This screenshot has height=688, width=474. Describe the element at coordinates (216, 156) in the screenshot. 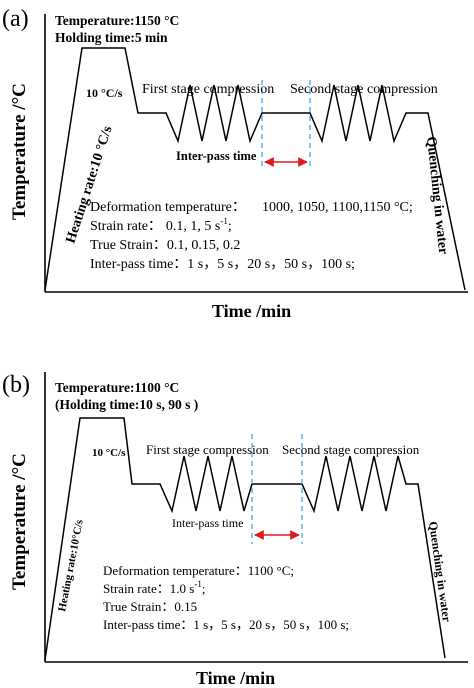

I see `panel-a-interpass-label: Inter-pass time` at that location.